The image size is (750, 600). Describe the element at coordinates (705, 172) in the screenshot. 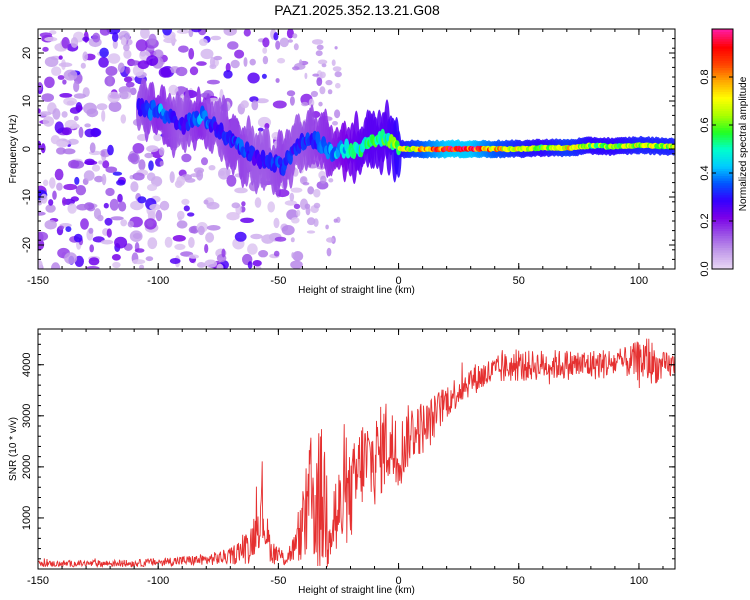

I see `colorbar-tick-label: 0.4` at that location.